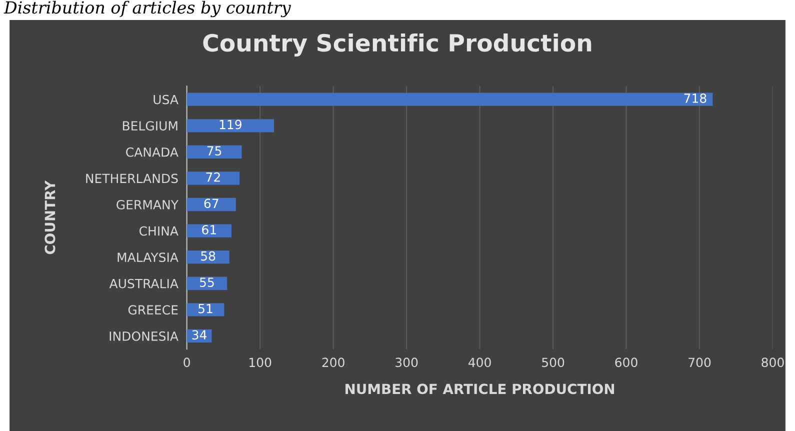  What do you see at coordinates (147, 9) in the screenshot?
I see `text: Distribution of articles by country` at bounding box center [147, 9].